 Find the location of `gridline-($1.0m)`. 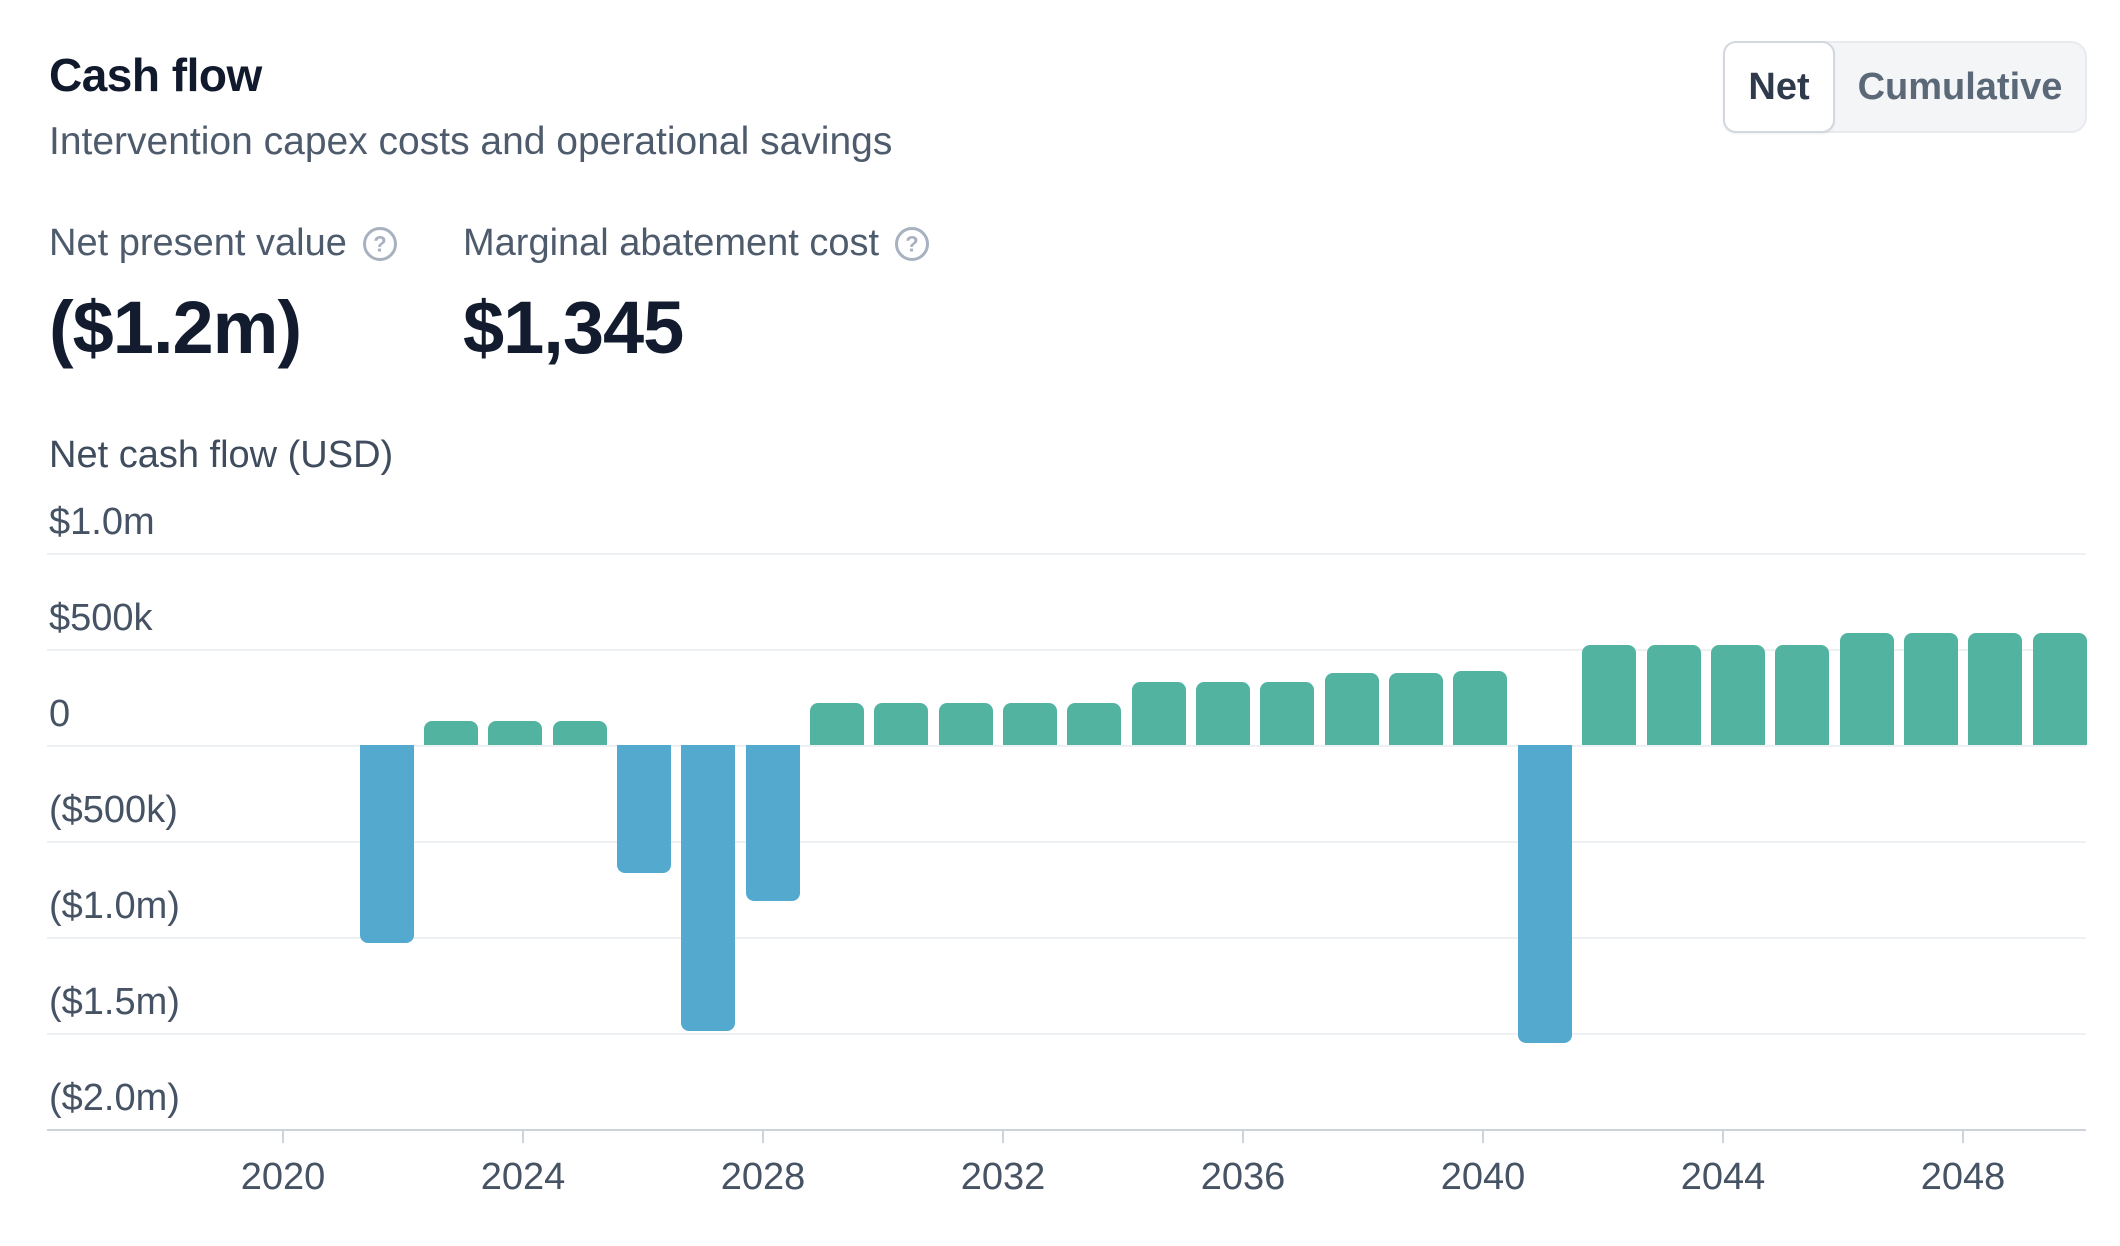

gridline-($1.0m) is located at coordinates (1066, 938).